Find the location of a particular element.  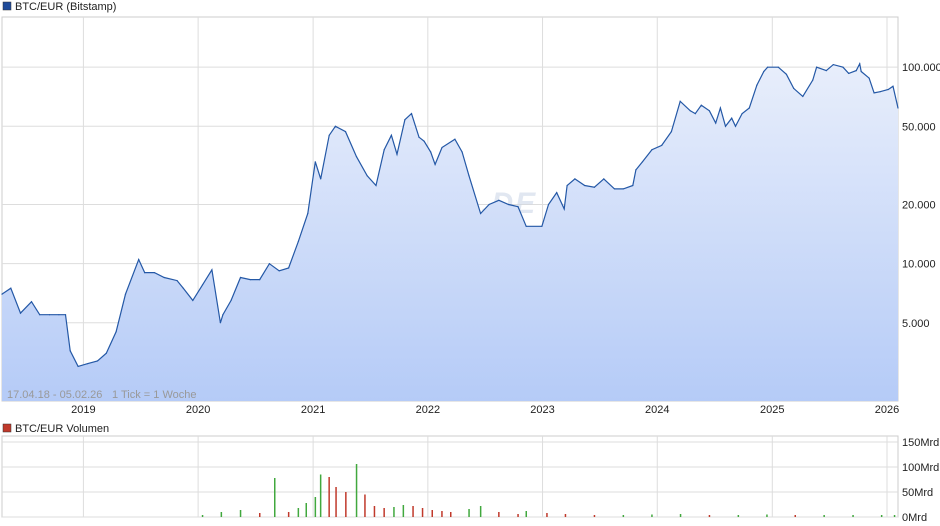

y-tick-label: 10.000 is located at coordinates (919, 265).